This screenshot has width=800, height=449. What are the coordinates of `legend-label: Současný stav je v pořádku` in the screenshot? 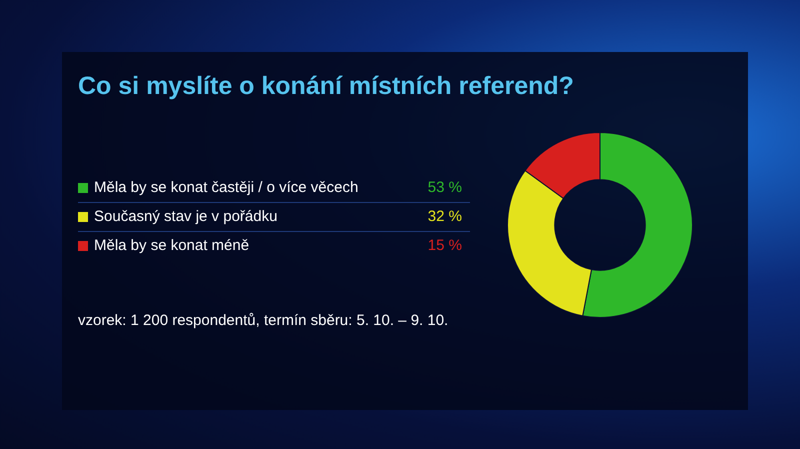 It's located at (186, 217).